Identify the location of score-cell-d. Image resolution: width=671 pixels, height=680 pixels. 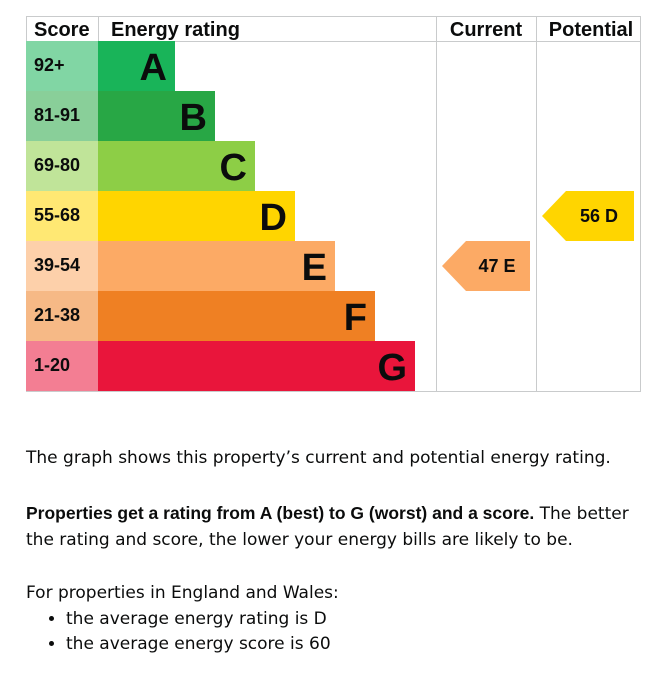
(62, 216).